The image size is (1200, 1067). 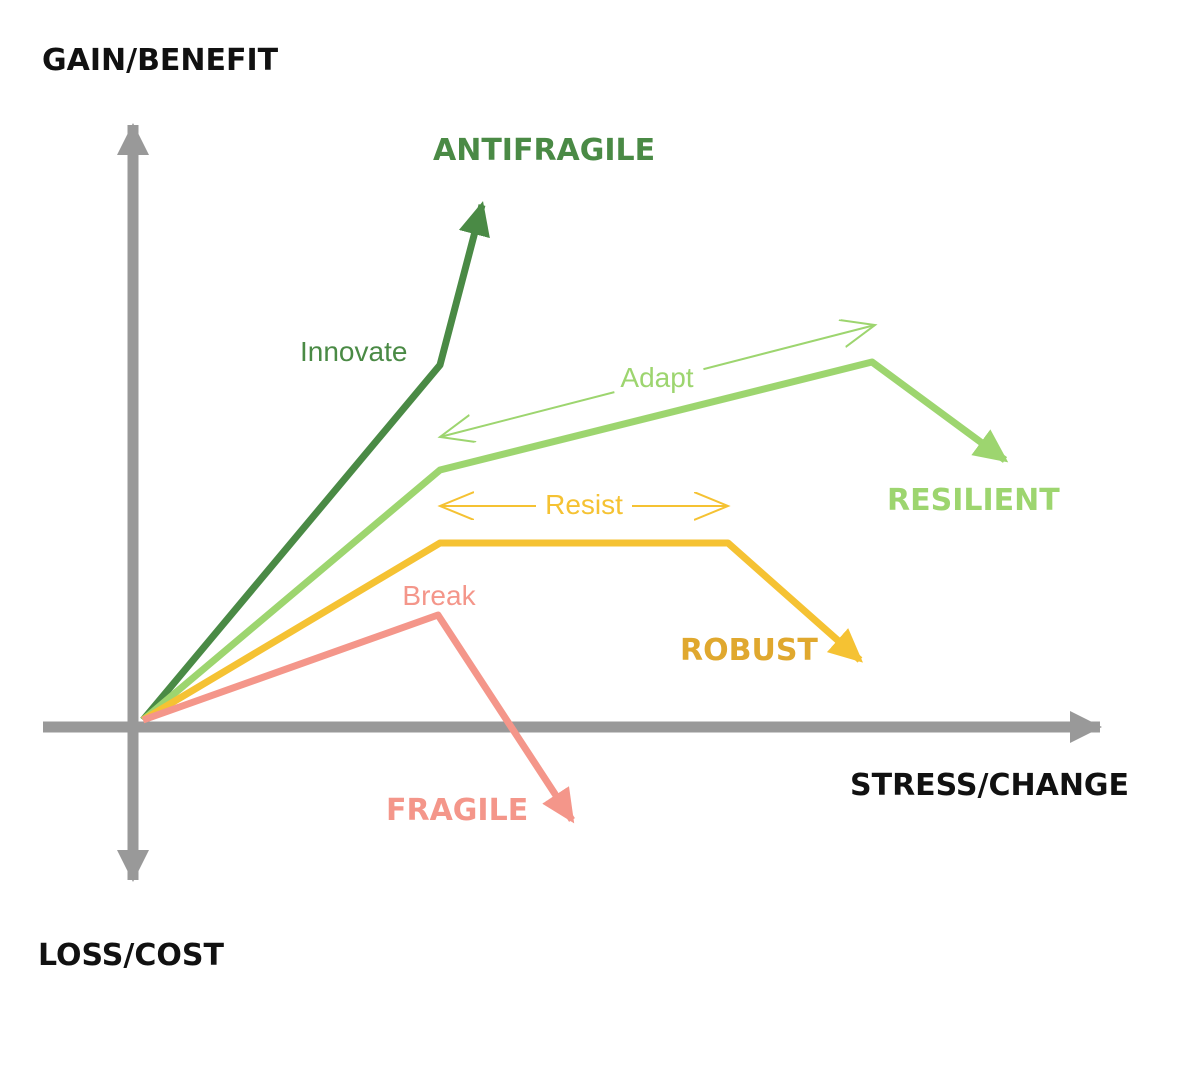 What do you see at coordinates (160, 60) in the screenshot?
I see `y-positive-label: GAIN/BENEFIT` at bounding box center [160, 60].